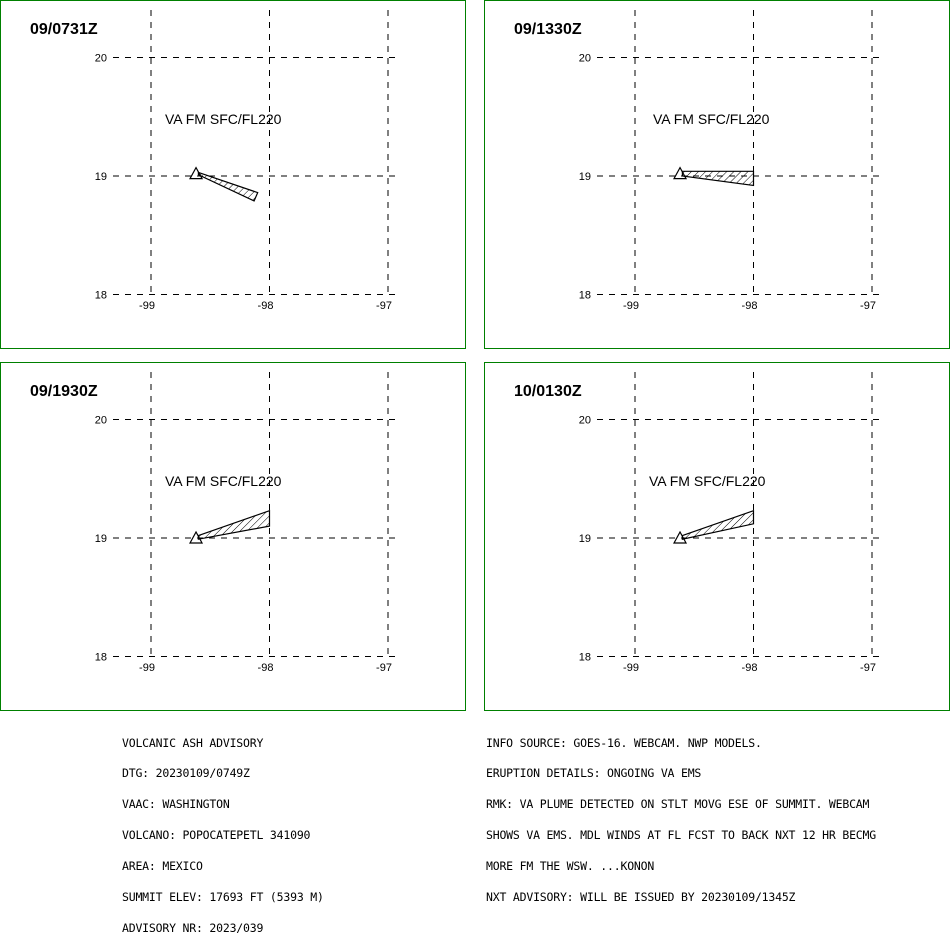  Describe the element at coordinates (548, 29) in the screenshot. I see `valid-time-label: 09/1330Z` at that location.